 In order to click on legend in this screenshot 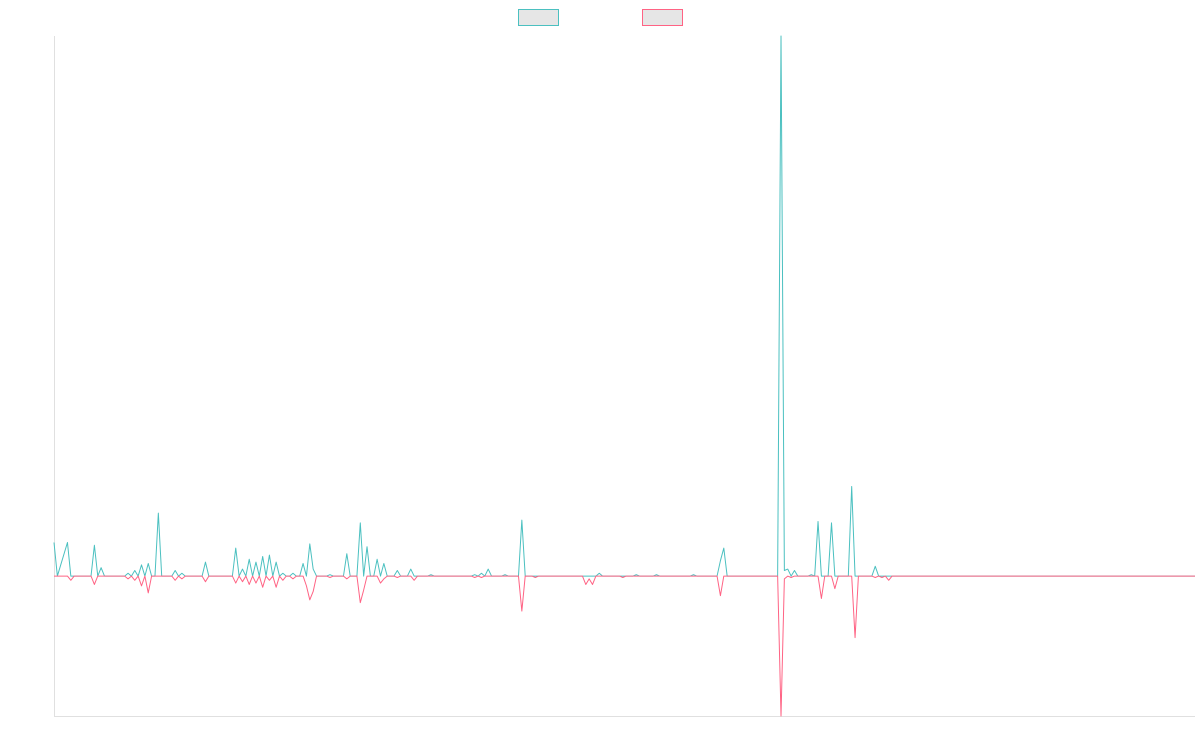, I will do `click(600, 17)`.